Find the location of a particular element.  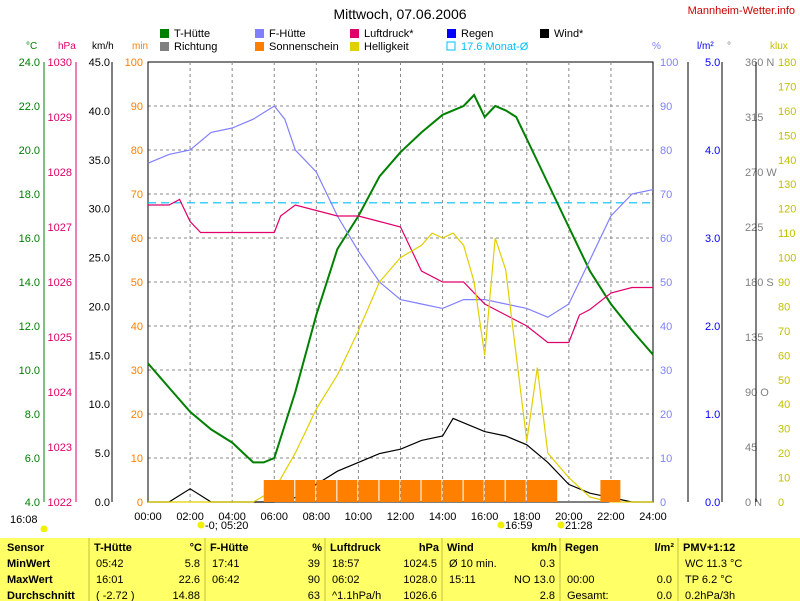

axis-tick-wind: 30.0 is located at coordinates (99, 210).